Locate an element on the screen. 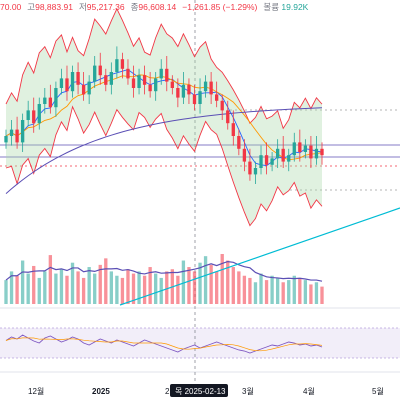  x-label-apr: 4월 is located at coordinates (309, 391).